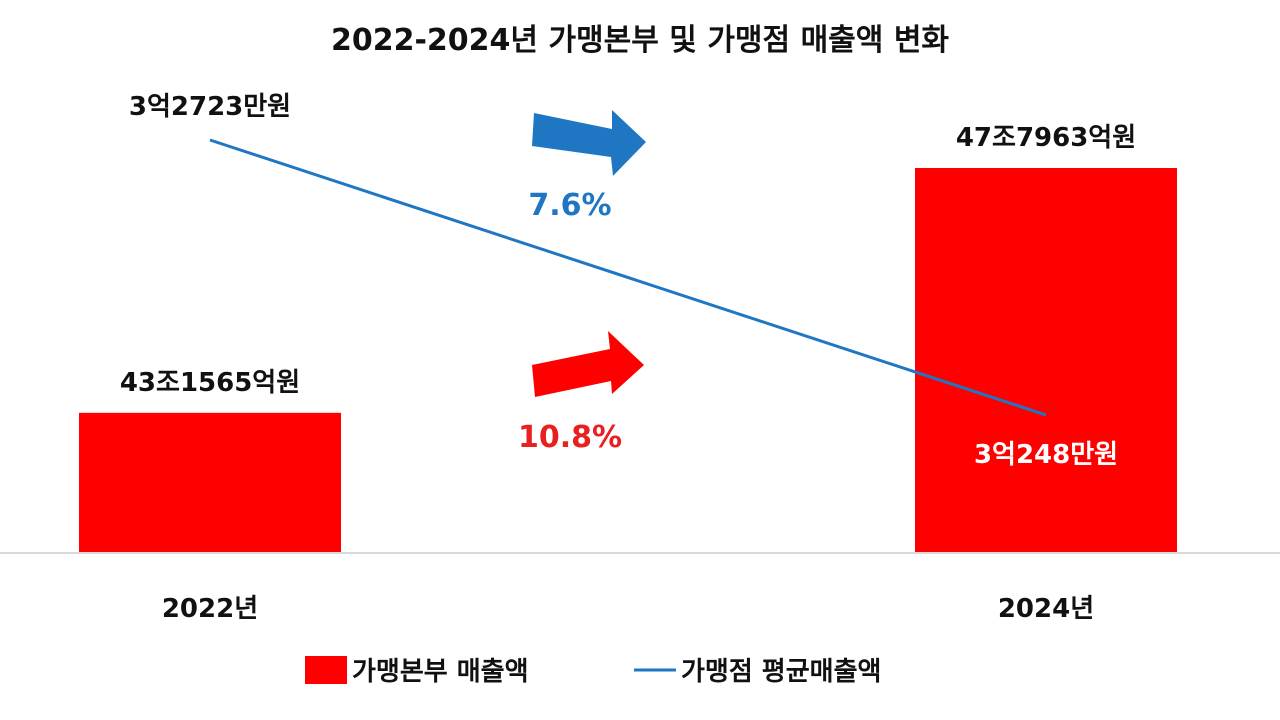 The image size is (1280, 720). Describe the element at coordinates (326, 670) in the screenshot. I see `legend-swatch-bar` at that location.